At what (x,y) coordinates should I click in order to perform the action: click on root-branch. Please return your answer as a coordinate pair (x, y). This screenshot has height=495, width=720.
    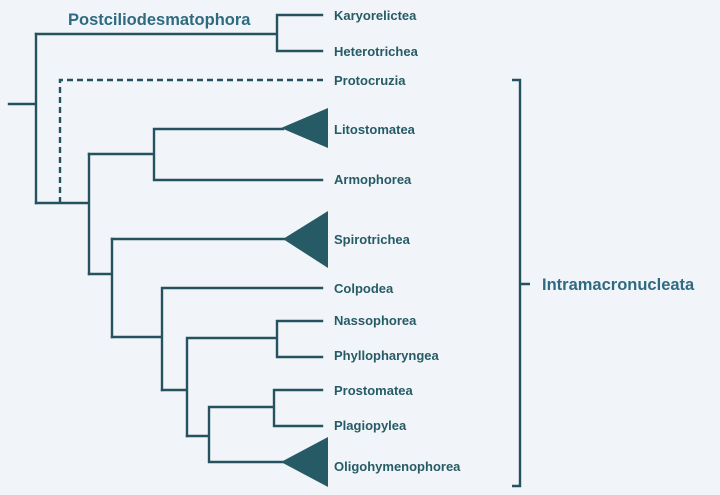
    Looking at the image, I should click on (22, 118).